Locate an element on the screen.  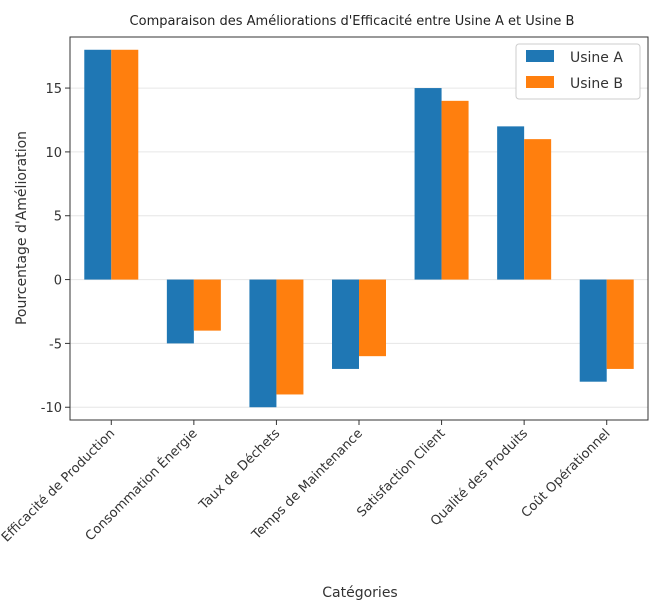
y-axis: -10 -5 0 5 10 15 is located at coordinates (55, 249).